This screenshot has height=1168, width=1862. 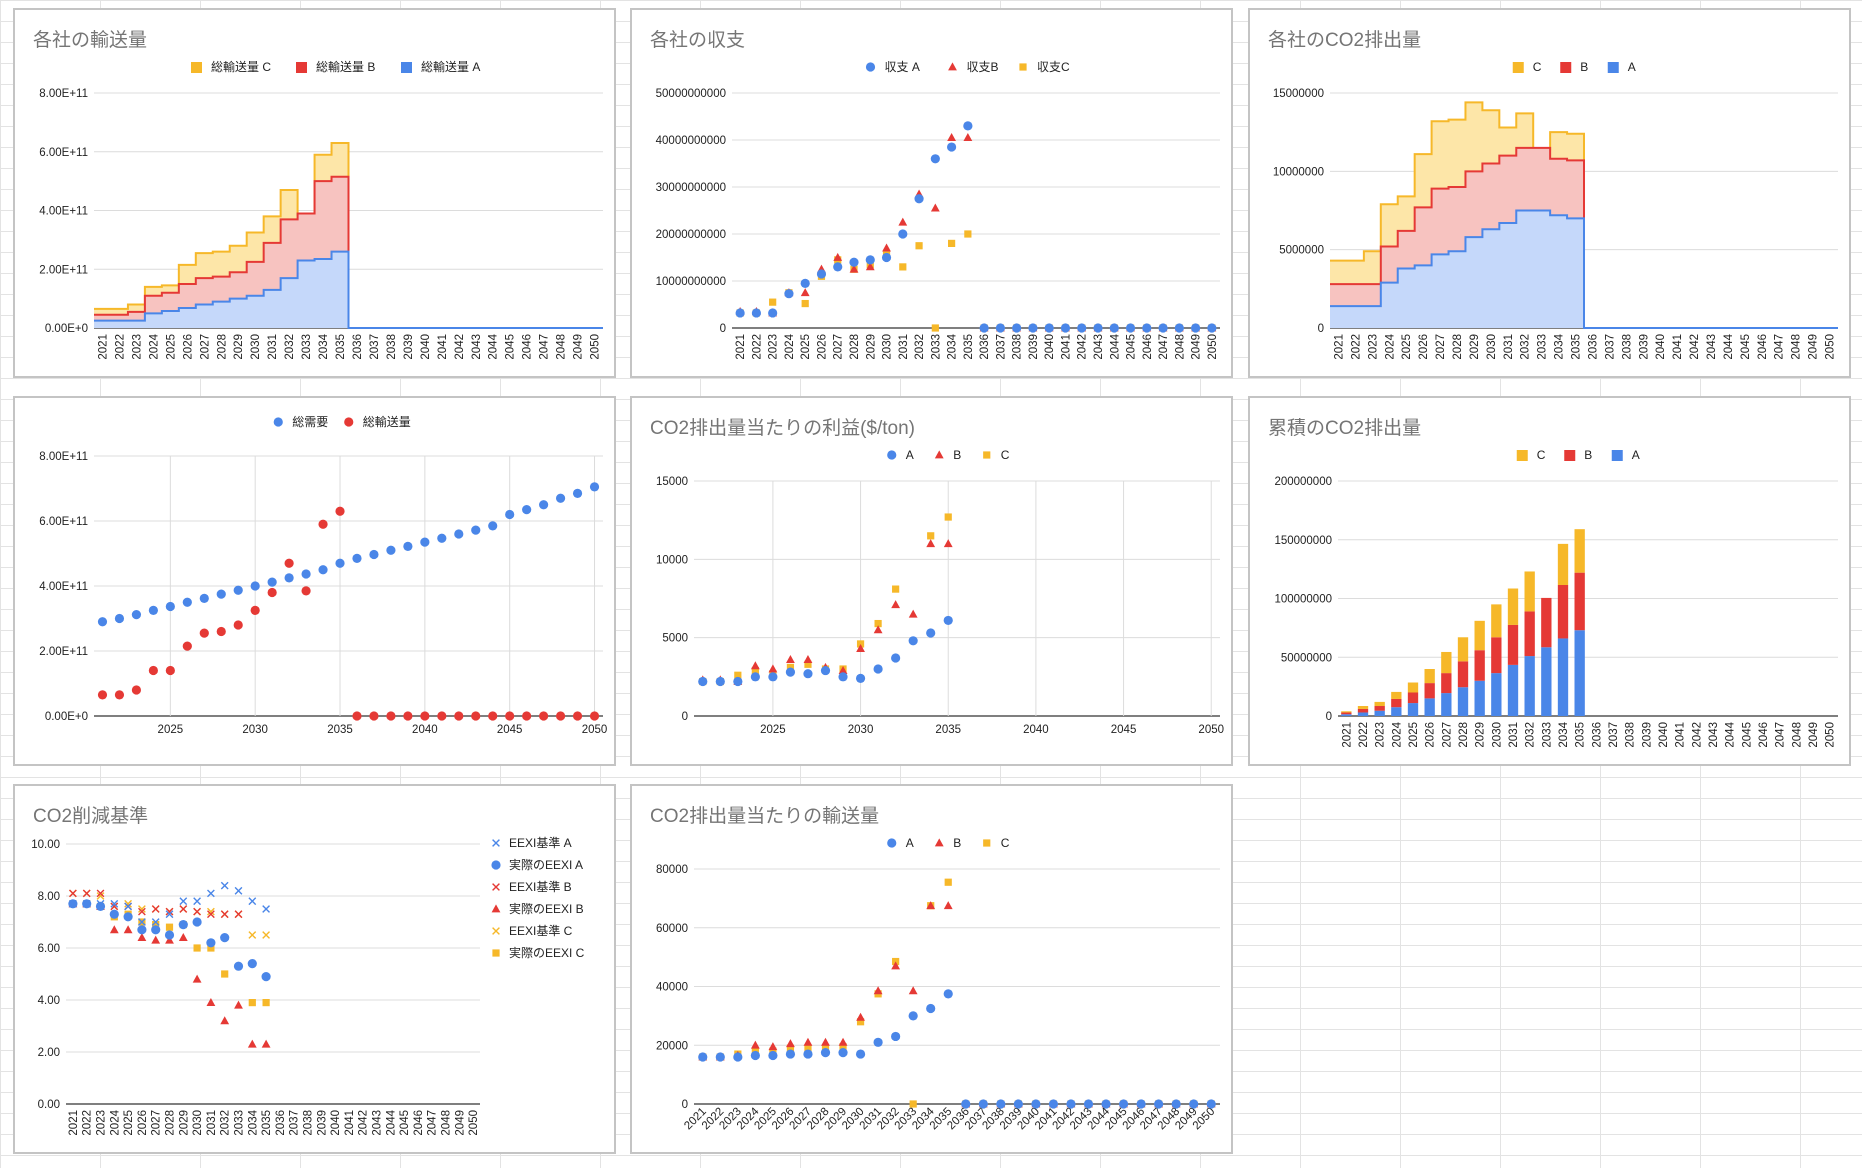 What do you see at coordinates (541, 930) in the screenshot?
I see `legend-label: EEXI基準 C` at bounding box center [541, 930].